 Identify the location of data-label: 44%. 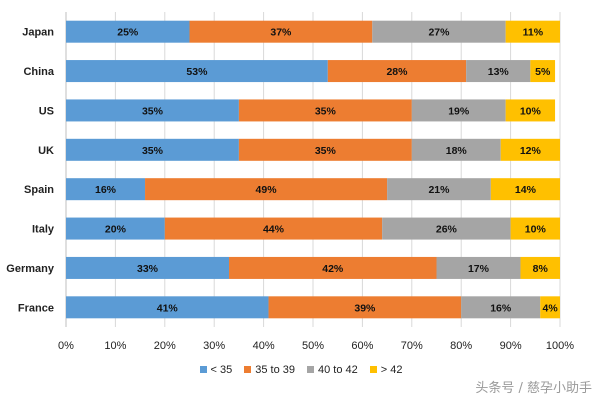
(274, 230).